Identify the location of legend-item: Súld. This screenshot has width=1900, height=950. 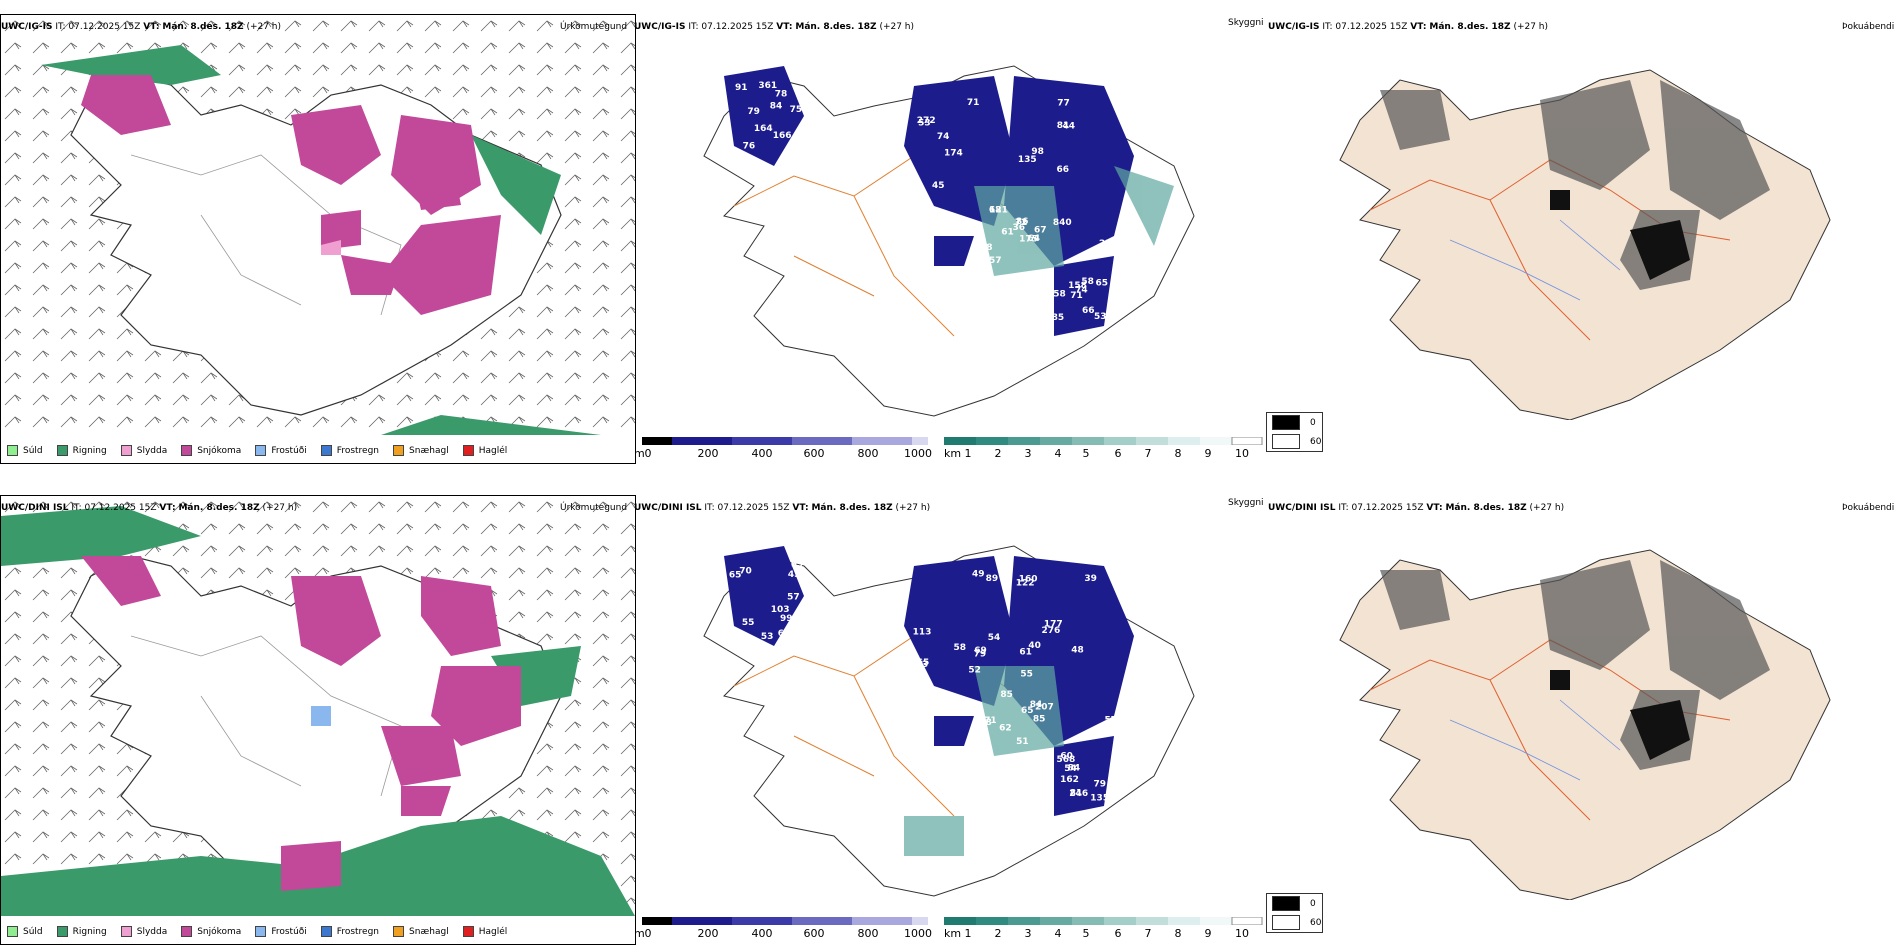
(25, 450).